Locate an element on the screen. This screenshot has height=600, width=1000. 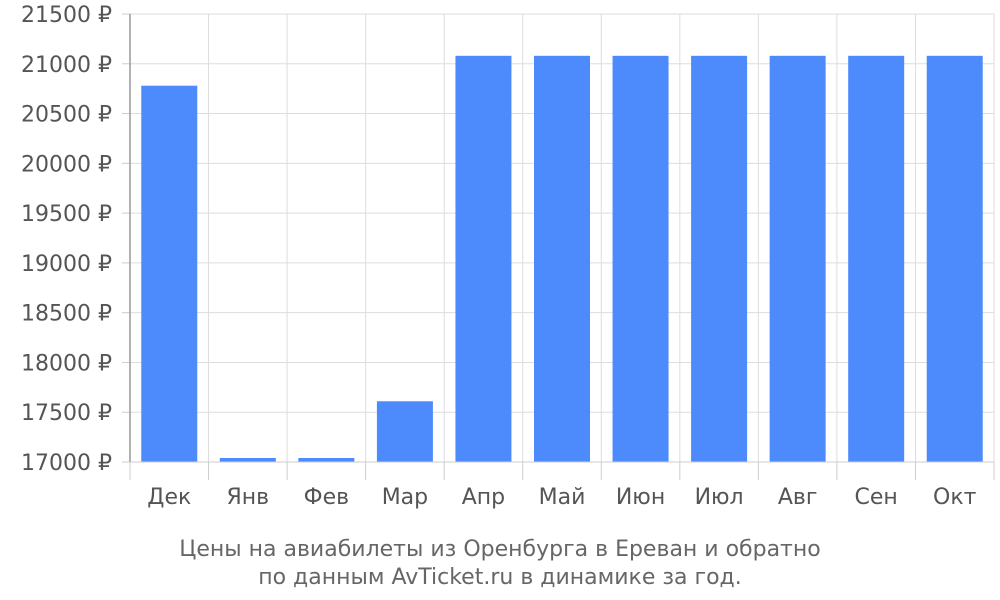
x-tick-labels: Дек Янв Фев Мар Апр Май Июн Июл Авг Сен Окт is located at coordinates (561, 497).